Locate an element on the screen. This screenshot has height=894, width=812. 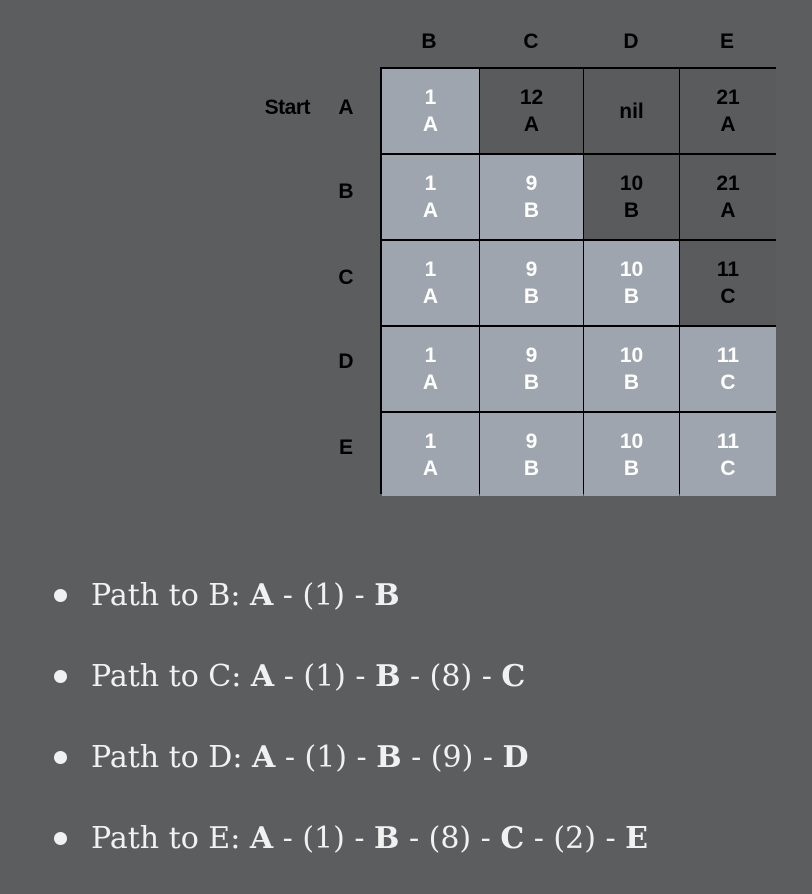
path-item: Path to B: A - (1) - B is located at coordinates (350, 610).